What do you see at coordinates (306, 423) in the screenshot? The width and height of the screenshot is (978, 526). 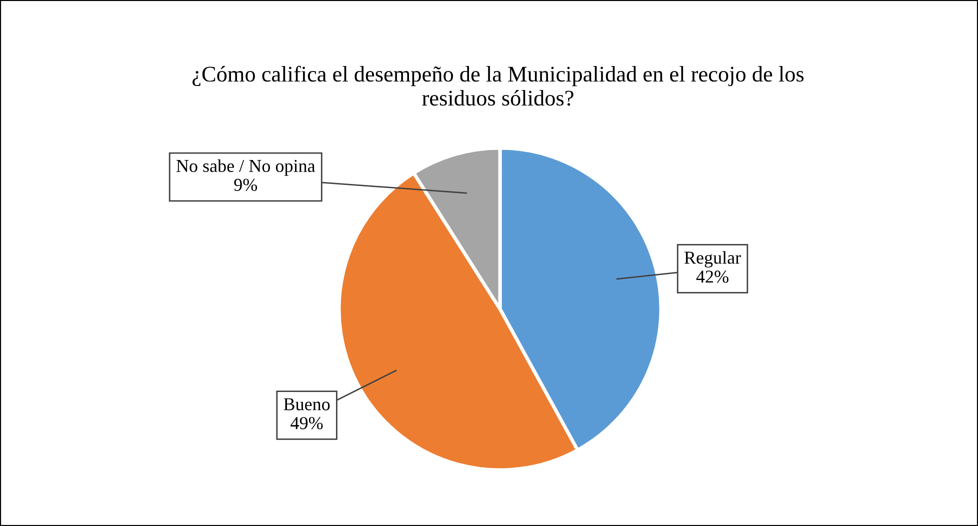 I see `data-label: 49%` at bounding box center [306, 423].